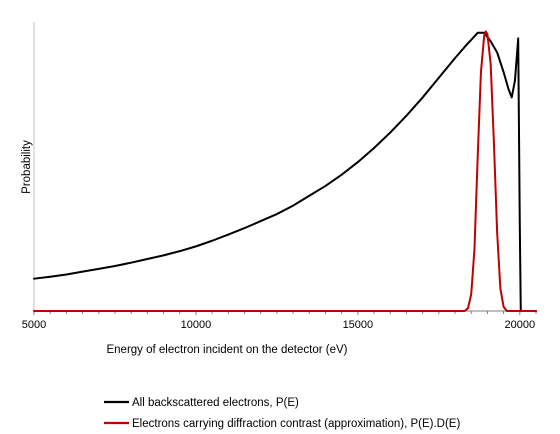 This screenshot has height=434, width=560. Describe the element at coordinates (520, 325) in the screenshot. I see `x-tick-label: 20000` at that location.